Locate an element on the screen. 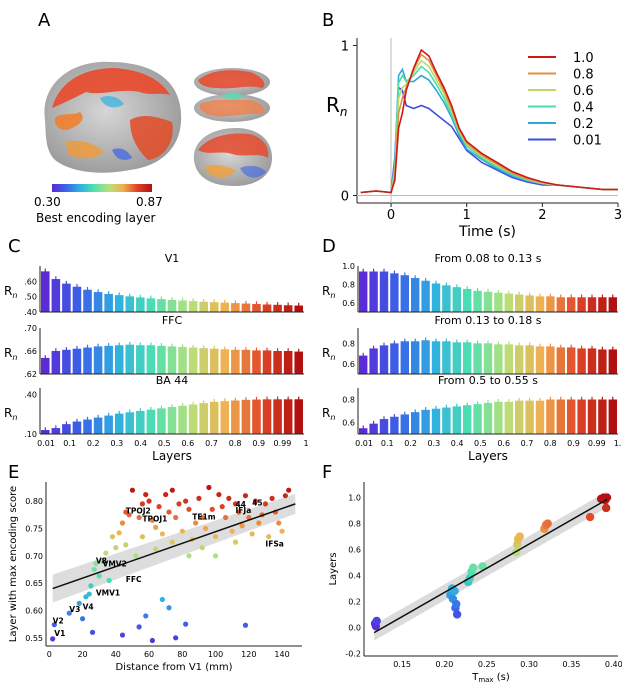 The image size is (622, 683). d-y-tick-label: 0.6 is located at coordinates (348, 423).